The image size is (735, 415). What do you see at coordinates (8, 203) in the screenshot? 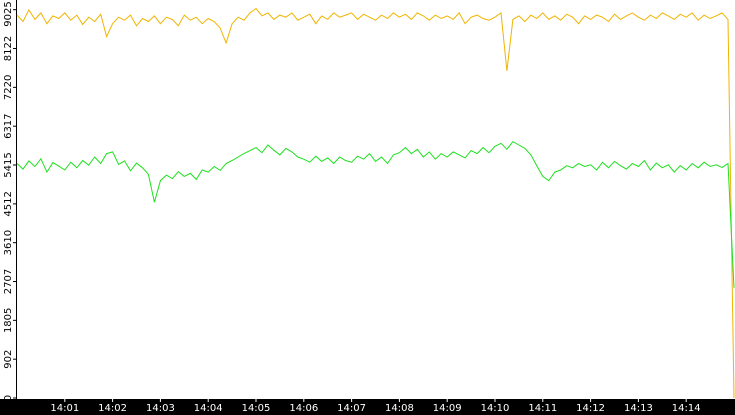
I see `y-tick-label: 4512` at bounding box center [8, 203].